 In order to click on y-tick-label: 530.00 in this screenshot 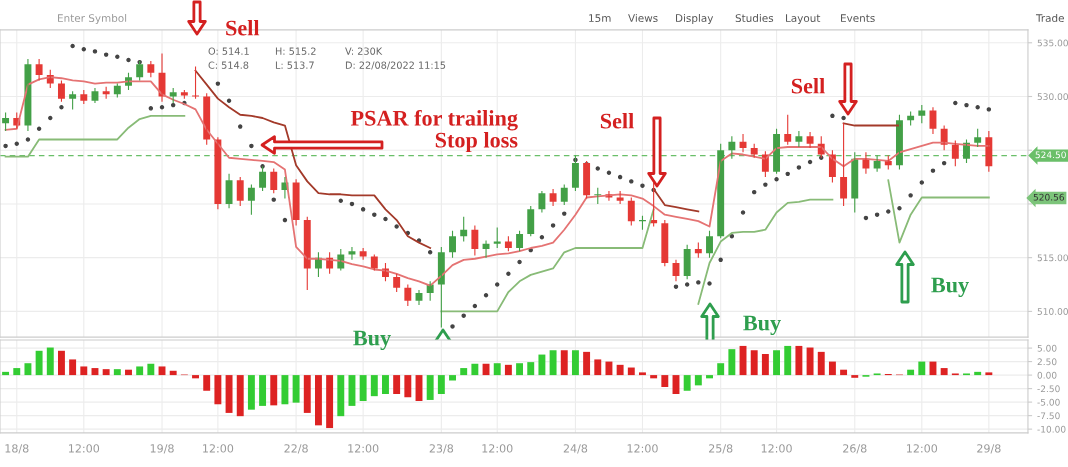, I will do `click(1052, 97)`.